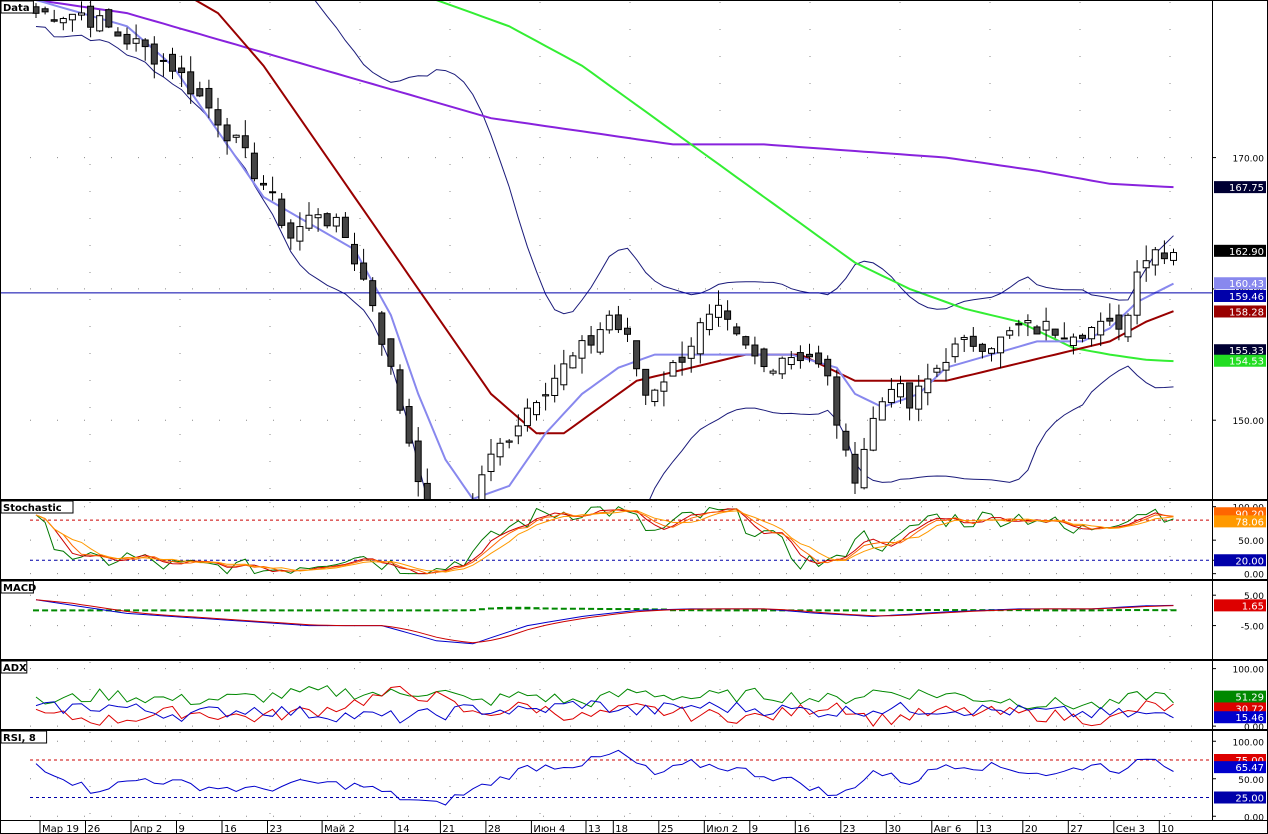 This screenshot has height=834, width=1268. What do you see at coordinates (1240, 350) in the screenshot?
I see `value-tag: 155.33` at bounding box center [1240, 350].